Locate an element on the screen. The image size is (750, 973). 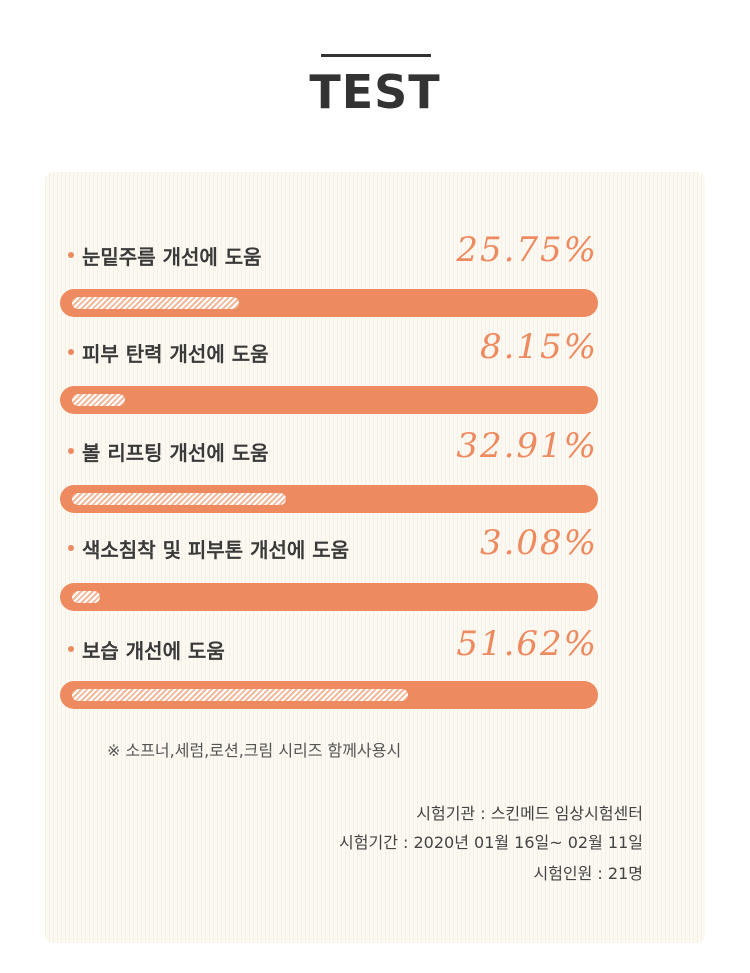
result-label-row: 볼 리프팅 개선에 도움 32.91% is located at coordinates (330, 449).